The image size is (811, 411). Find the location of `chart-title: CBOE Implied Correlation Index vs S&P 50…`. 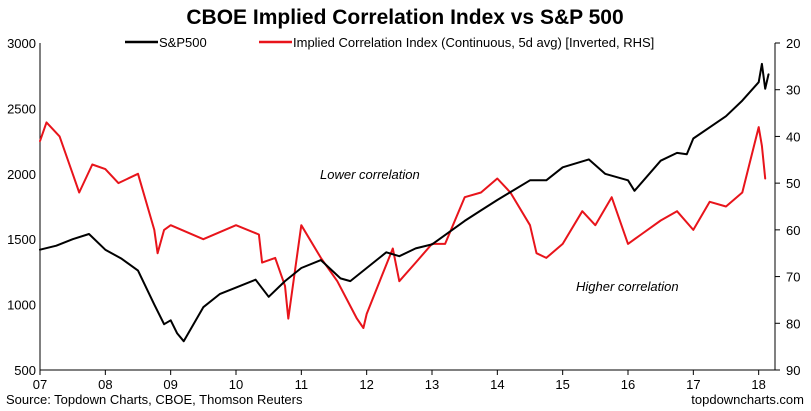

chart-title: CBOE Implied Correlation Index vs S&P 50… is located at coordinates (404, 17).